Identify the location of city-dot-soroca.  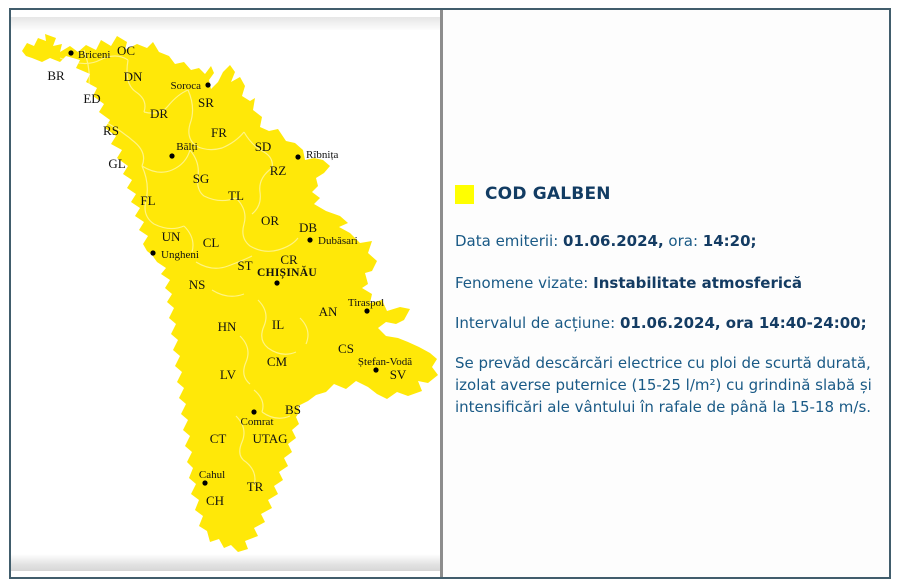
(208, 85).